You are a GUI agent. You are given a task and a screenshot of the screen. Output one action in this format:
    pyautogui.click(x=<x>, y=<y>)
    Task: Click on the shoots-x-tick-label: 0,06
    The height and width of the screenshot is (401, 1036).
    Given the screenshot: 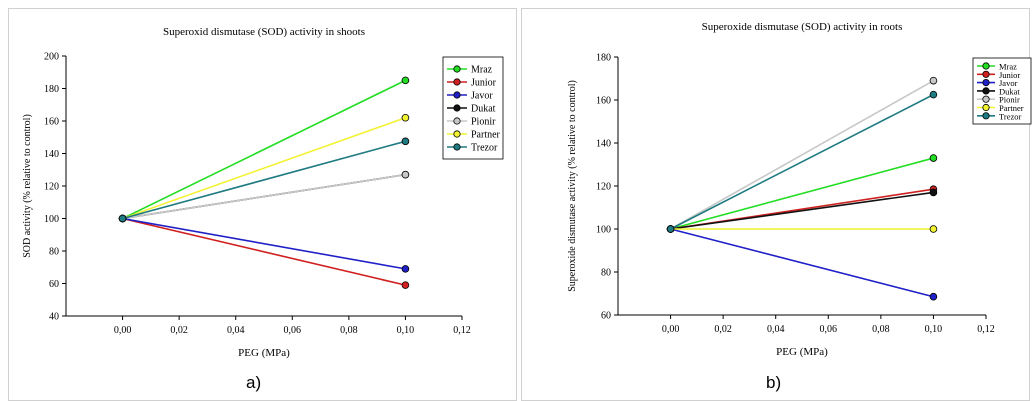 What is the action you would take?
    pyautogui.click(x=293, y=330)
    